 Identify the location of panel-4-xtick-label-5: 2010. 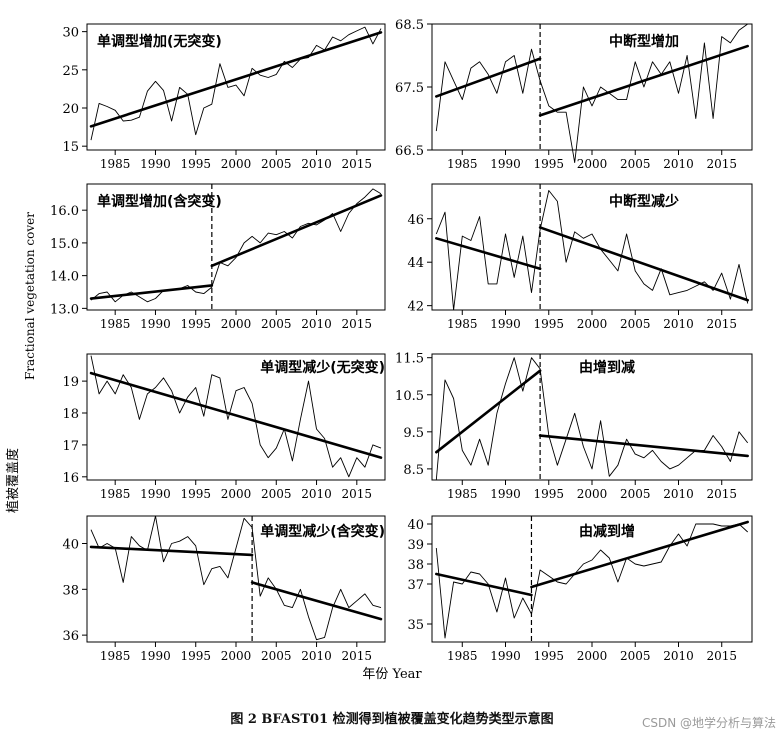
(678, 324).